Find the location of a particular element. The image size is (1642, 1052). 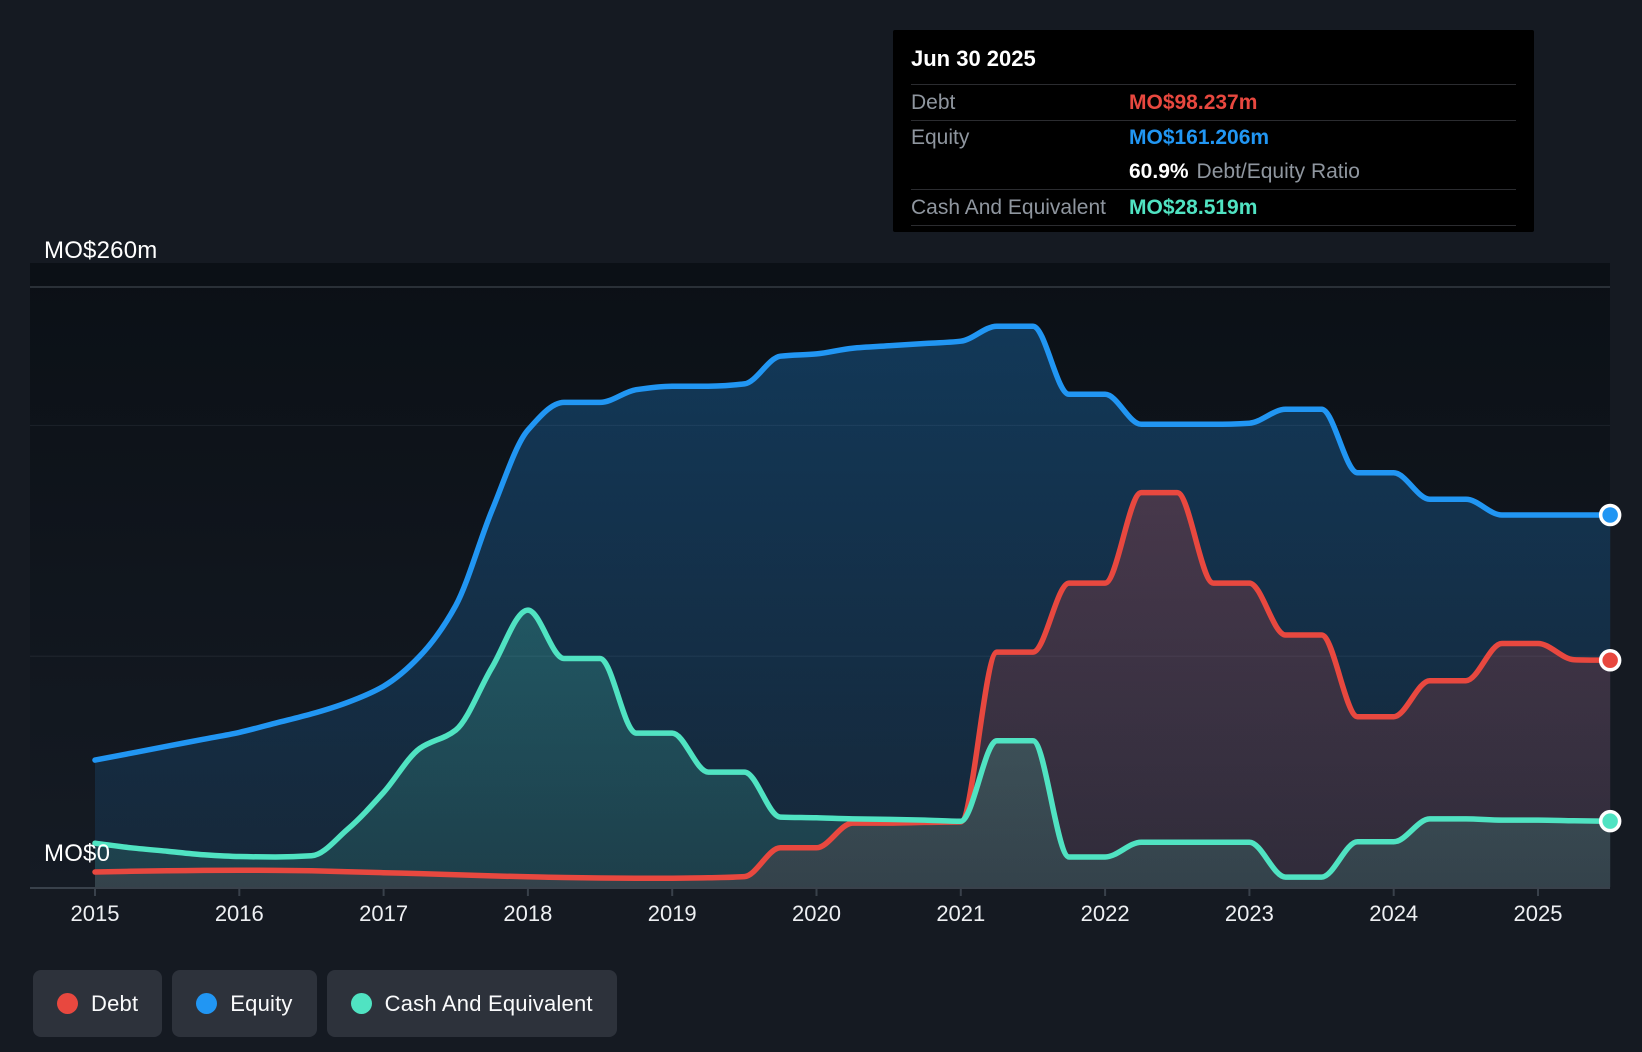

x-axis-year-label: 2017 is located at coordinates (383, 913).